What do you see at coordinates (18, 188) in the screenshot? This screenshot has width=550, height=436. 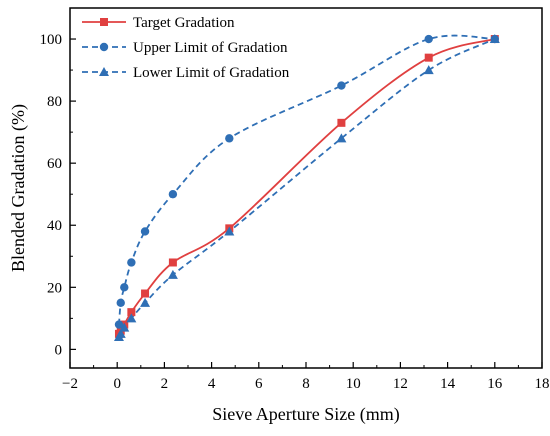 I see `y-axis-title: Blended Gradation (%)` at bounding box center [18, 188].